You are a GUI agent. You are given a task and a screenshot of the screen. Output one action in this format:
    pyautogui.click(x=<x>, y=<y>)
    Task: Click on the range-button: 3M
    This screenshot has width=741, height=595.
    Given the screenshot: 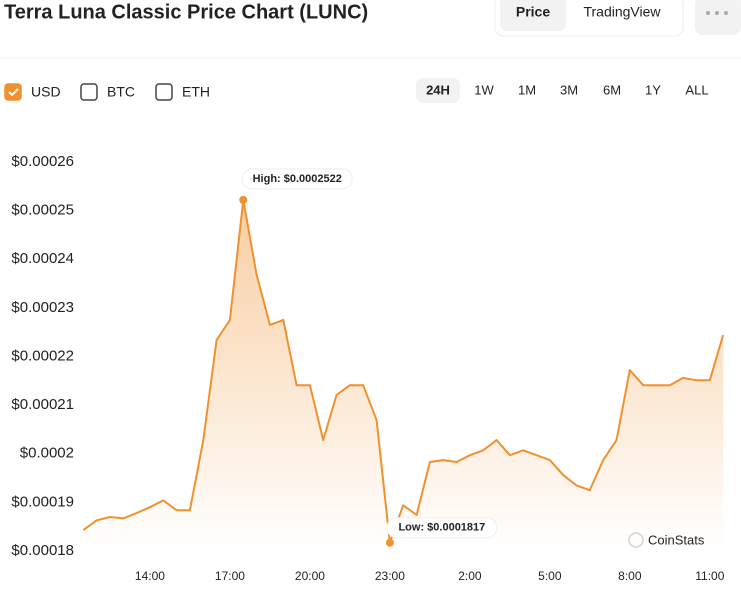 What is the action you would take?
    pyautogui.click(x=569, y=89)
    